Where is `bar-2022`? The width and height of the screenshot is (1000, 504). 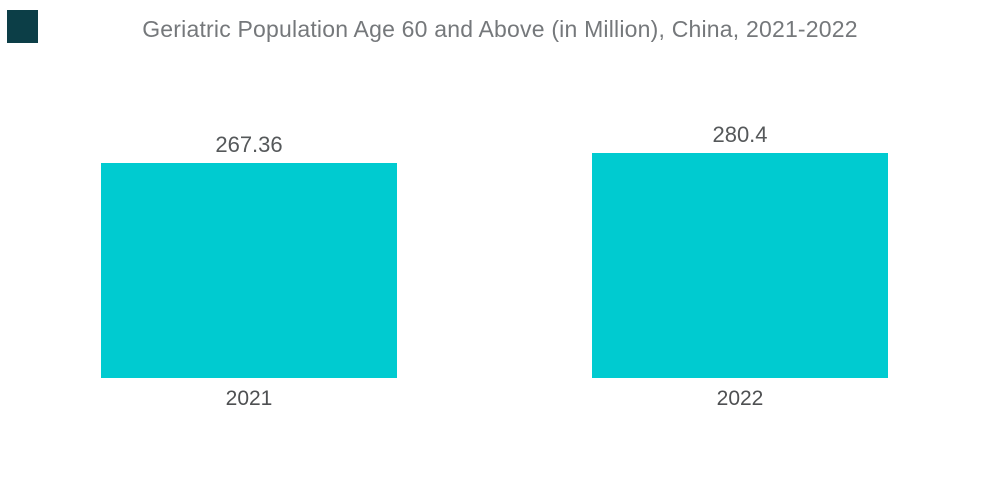 bar-2022 is located at coordinates (740, 265).